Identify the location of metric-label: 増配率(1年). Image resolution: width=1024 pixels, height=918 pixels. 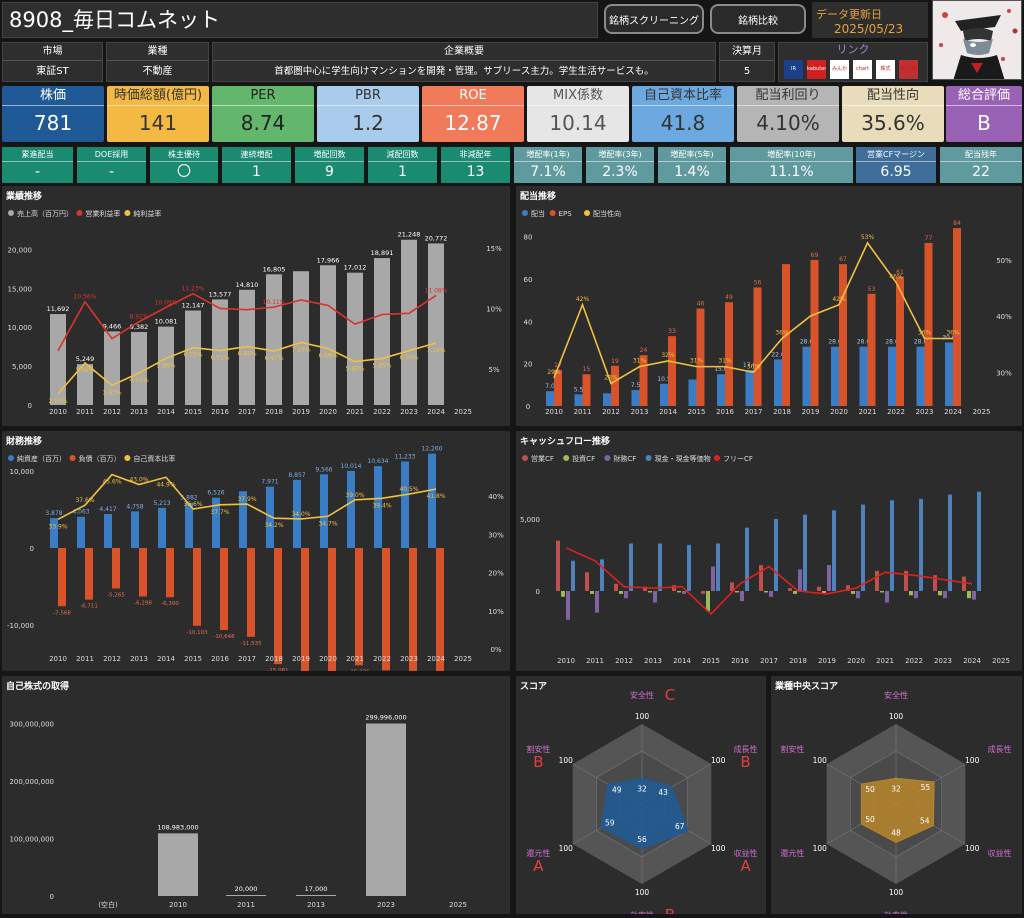
(548, 154).